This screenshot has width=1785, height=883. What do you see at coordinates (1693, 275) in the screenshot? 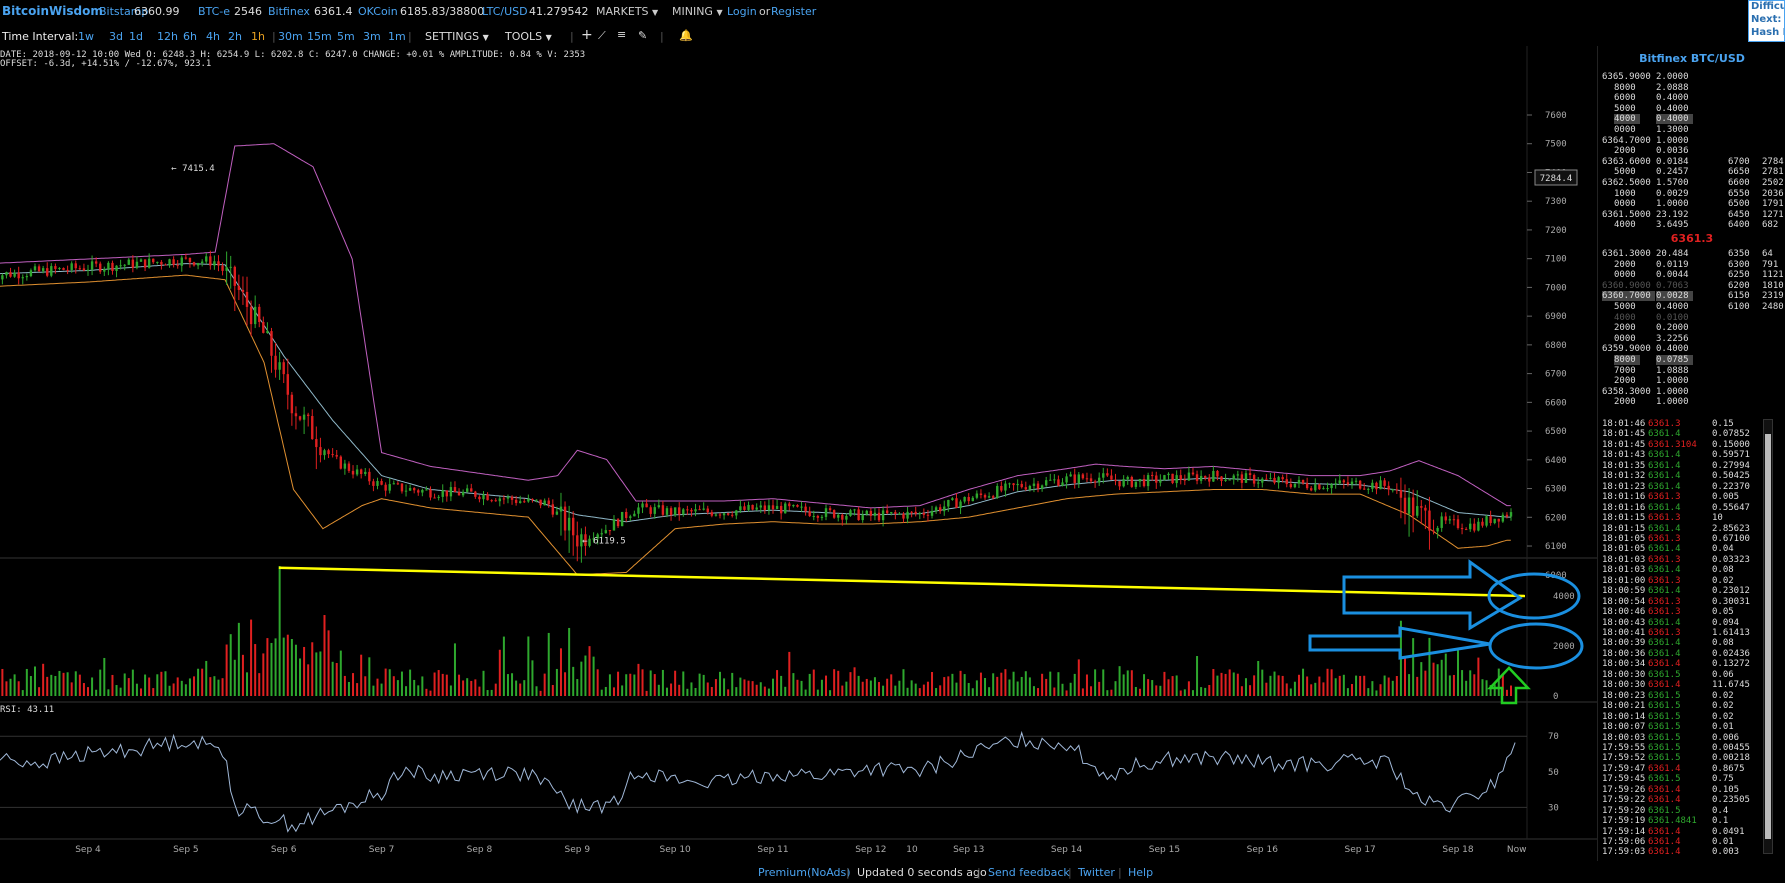
I see `bid-row: 0000 0.0044 6250 1121` at bounding box center [1693, 275].